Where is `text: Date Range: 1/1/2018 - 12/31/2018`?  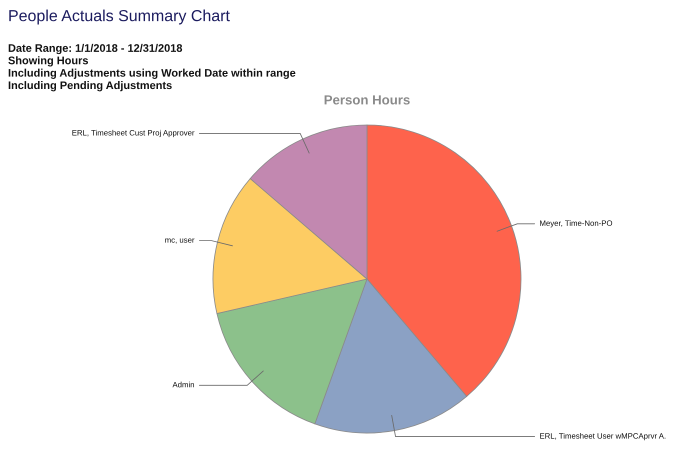
text: Date Range: 1/1/2018 - 12/31/2018 is located at coordinates (95, 49).